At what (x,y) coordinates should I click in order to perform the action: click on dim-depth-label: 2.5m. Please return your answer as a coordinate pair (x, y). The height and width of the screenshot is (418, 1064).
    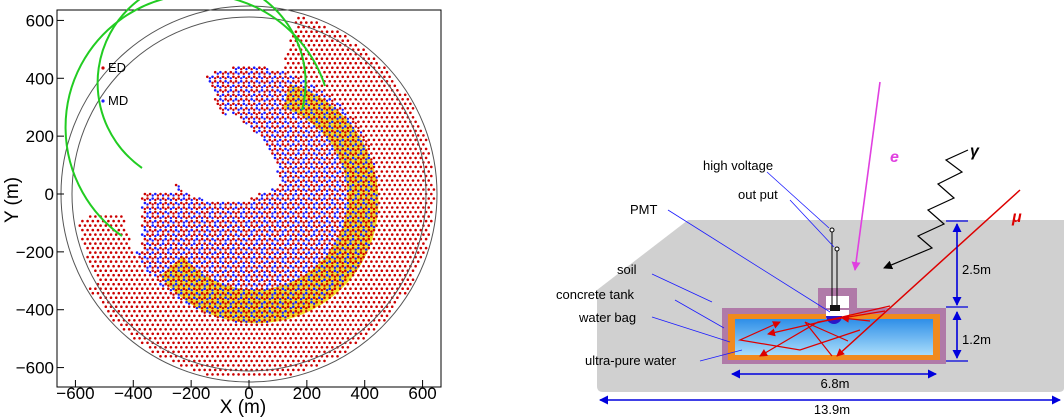
    Looking at the image, I should click on (976, 269).